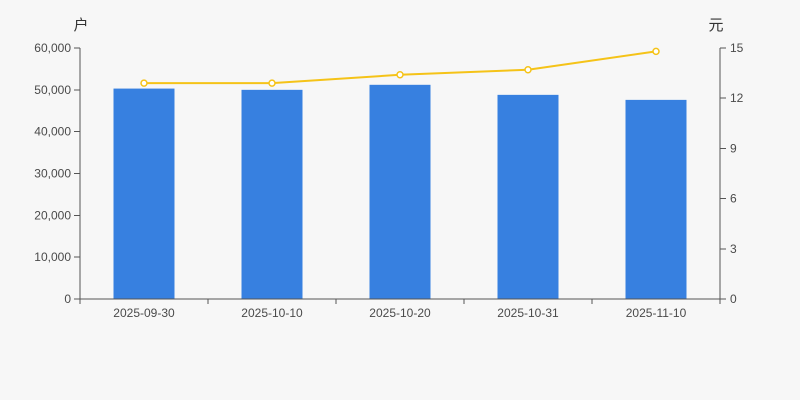 This screenshot has height=400, width=800. I want to click on x-axis-category-label: 2025-10-20, so click(400, 313).